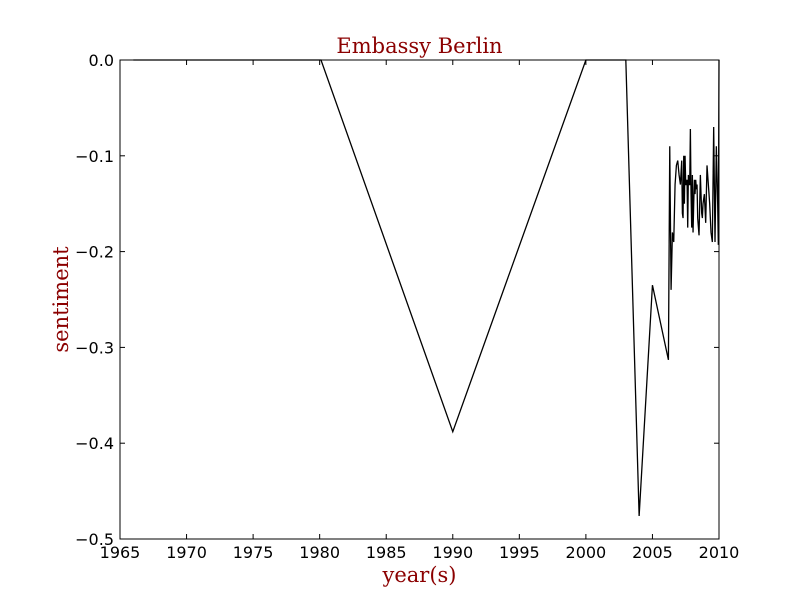 The width and height of the screenshot is (800, 604). I want to click on x-tick-label: 1990, so click(452, 552).